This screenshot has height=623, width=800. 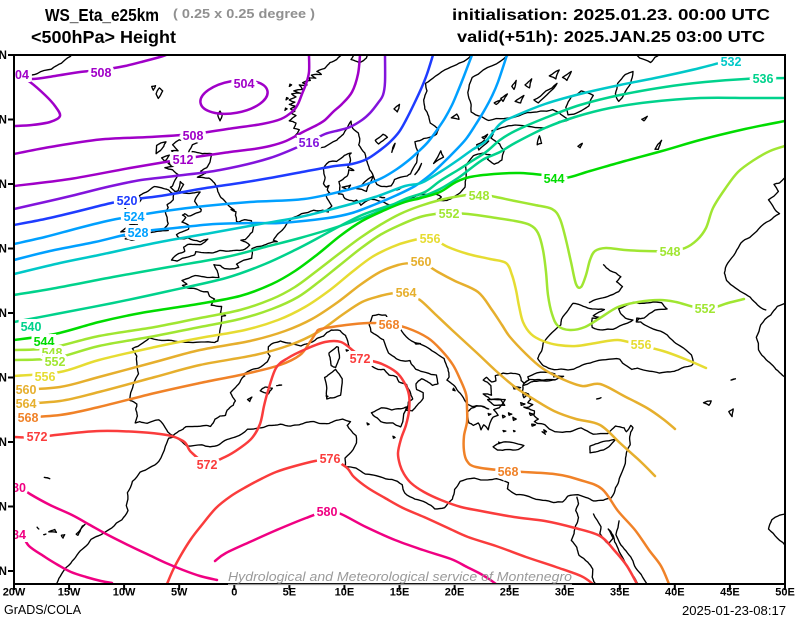 What do you see at coordinates (309, 143) in the screenshot?
I see `svg-text: 516` at bounding box center [309, 143].